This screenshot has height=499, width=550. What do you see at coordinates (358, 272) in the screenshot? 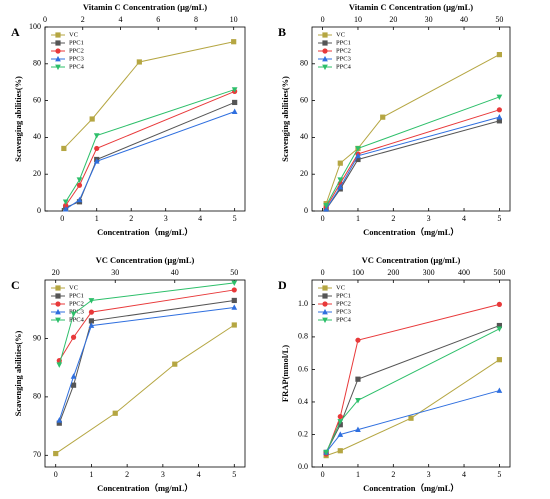
I see `x2-tick-label: 100` at bounding box center [358, 272].